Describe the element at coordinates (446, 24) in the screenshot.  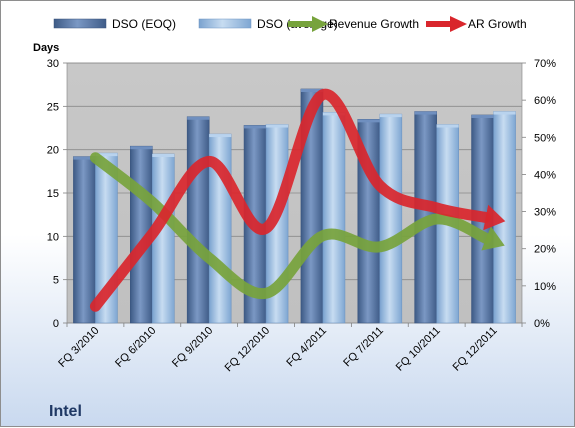
I see `legend-arrow-ar-growth` at that location.